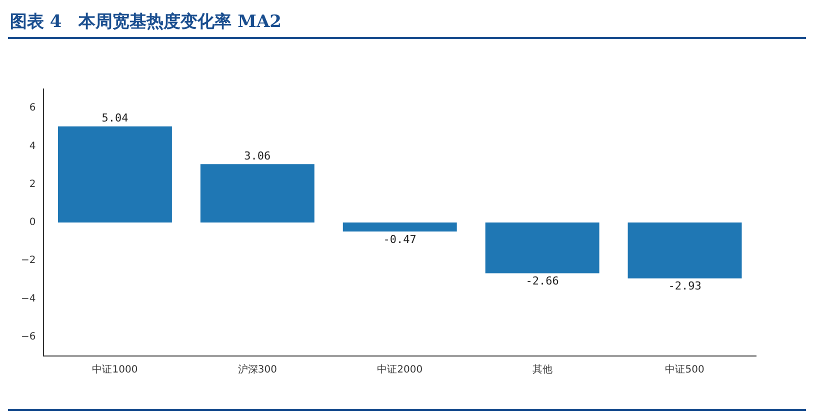 The height and width of the screenshot is (414, 814). I want to click on y-tick-label: 2, so click(32, 184).